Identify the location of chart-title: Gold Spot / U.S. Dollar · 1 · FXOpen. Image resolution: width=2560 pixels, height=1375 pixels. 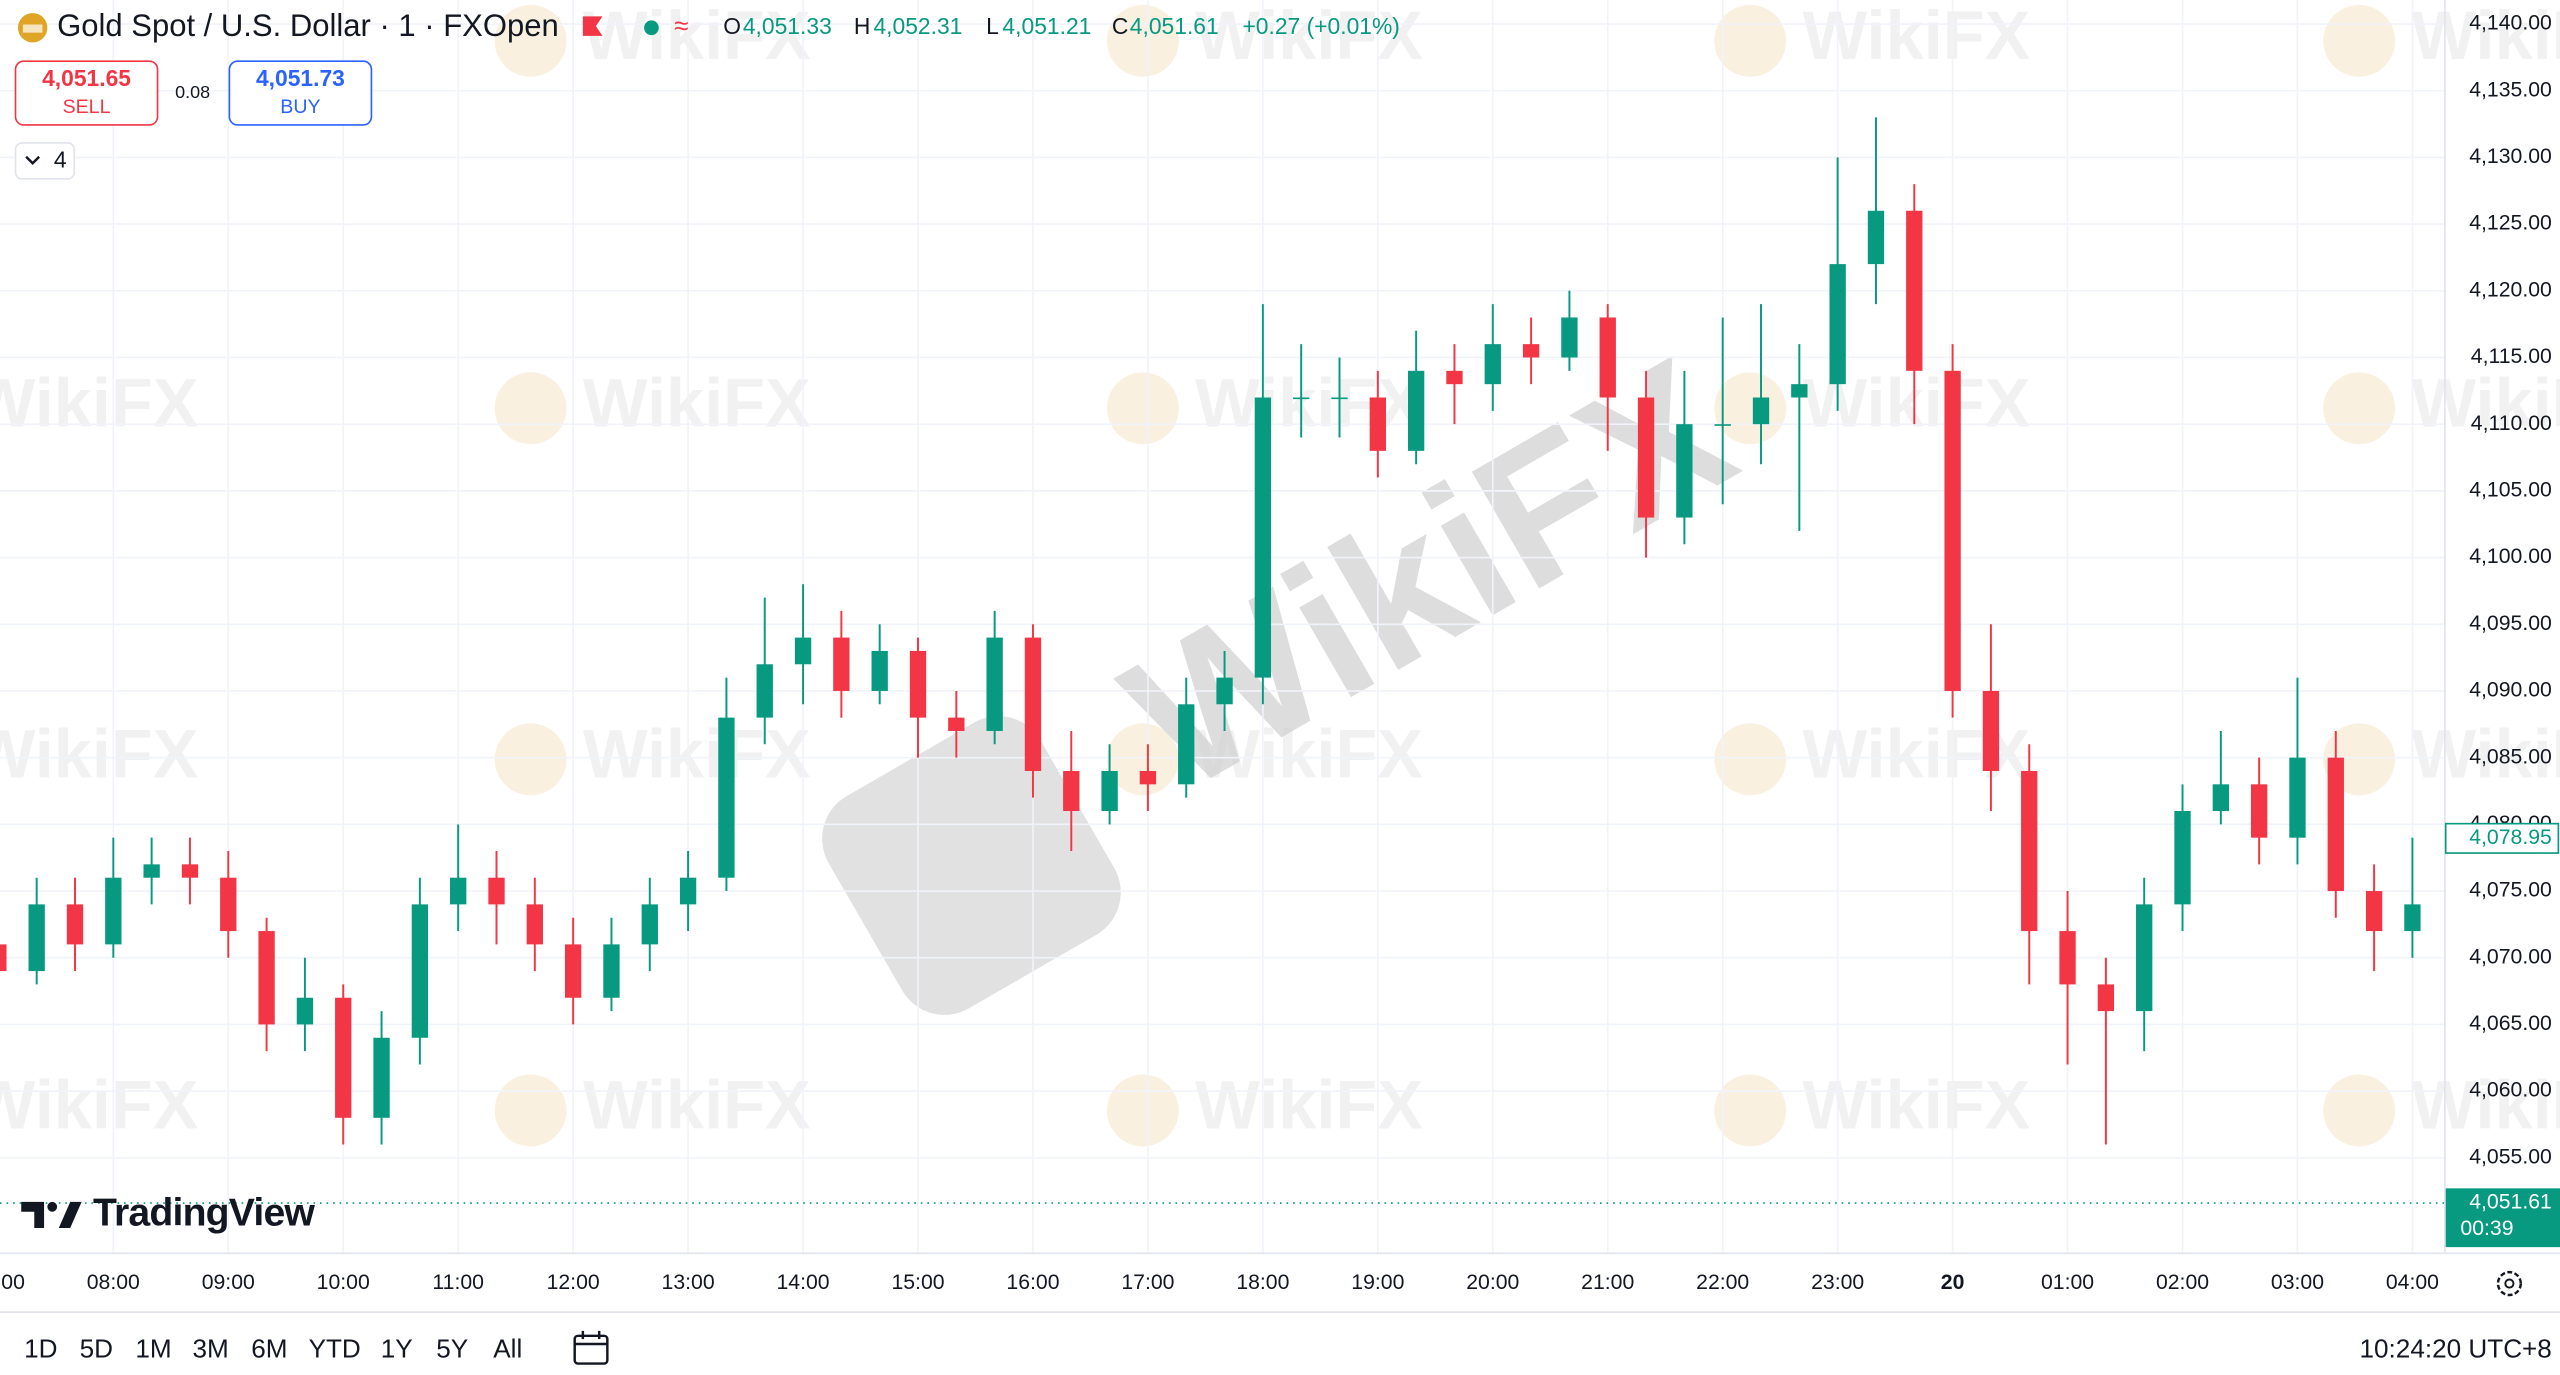
(308, 25).